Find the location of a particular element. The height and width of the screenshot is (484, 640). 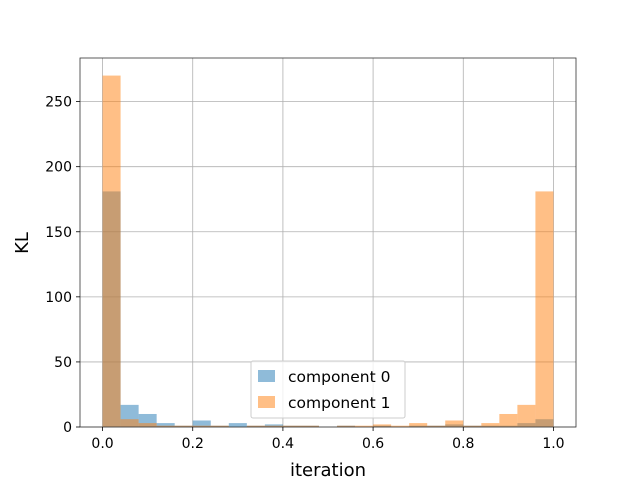

x-tick-label: 0.8 is located at coordinates (463, 444).